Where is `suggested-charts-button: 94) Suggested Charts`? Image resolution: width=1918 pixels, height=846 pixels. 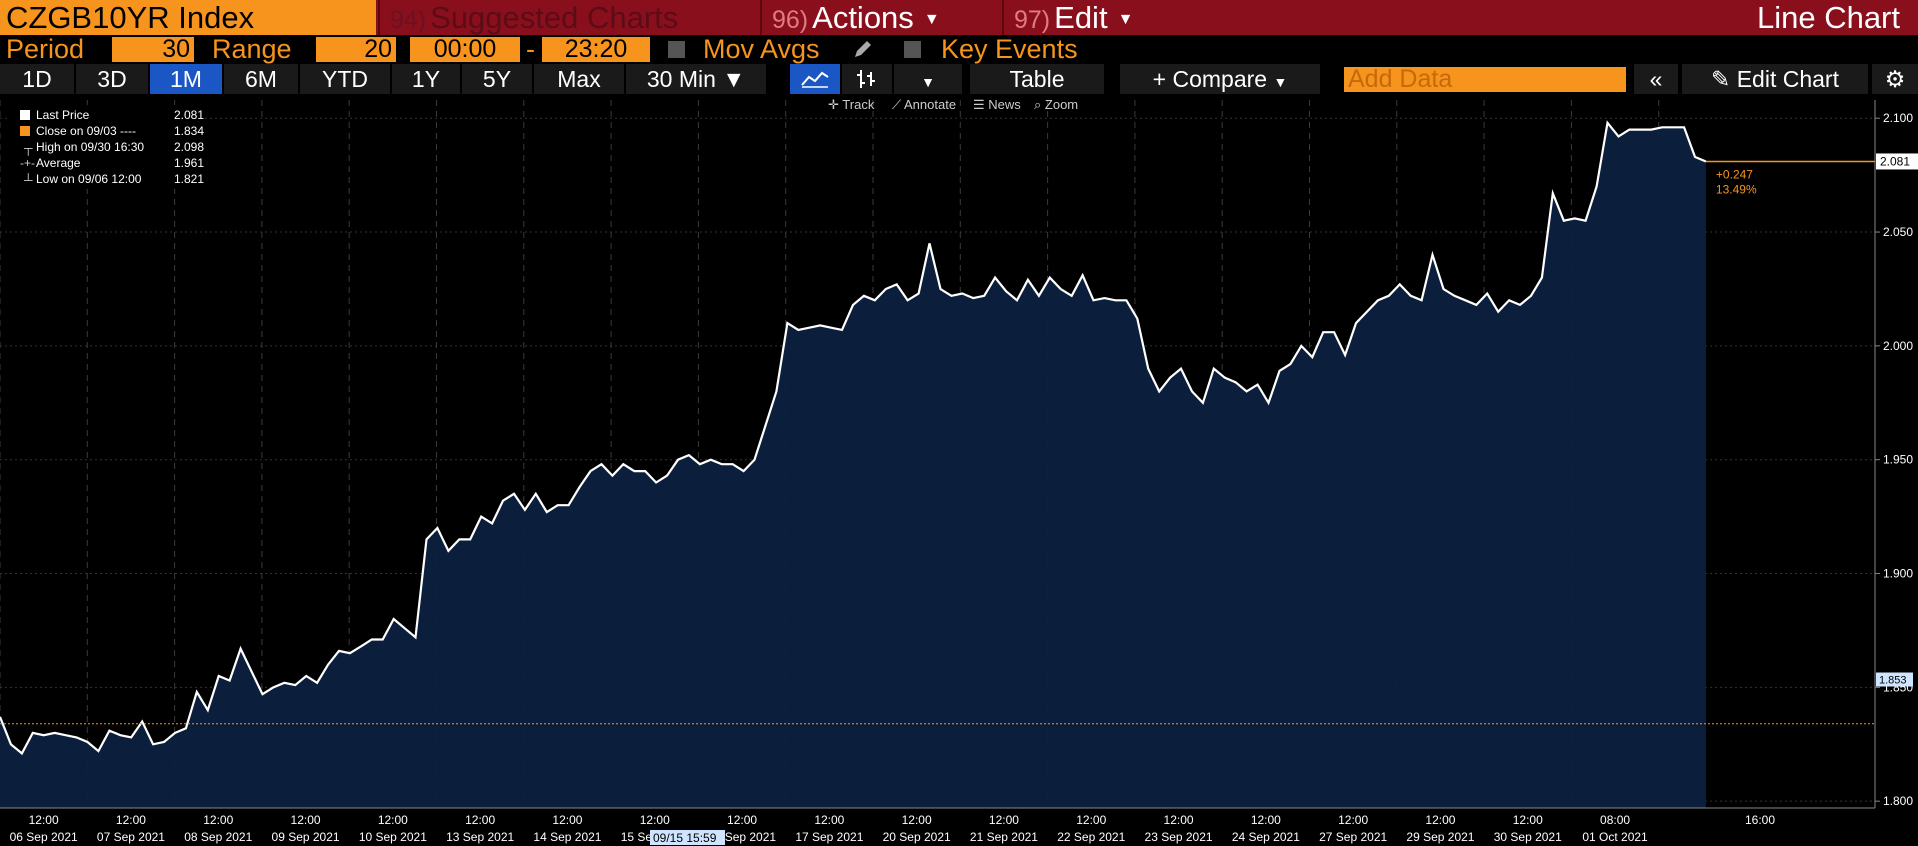 suggested-charts-button: 94) Suggested Charts is located at coordinates (567, 17).